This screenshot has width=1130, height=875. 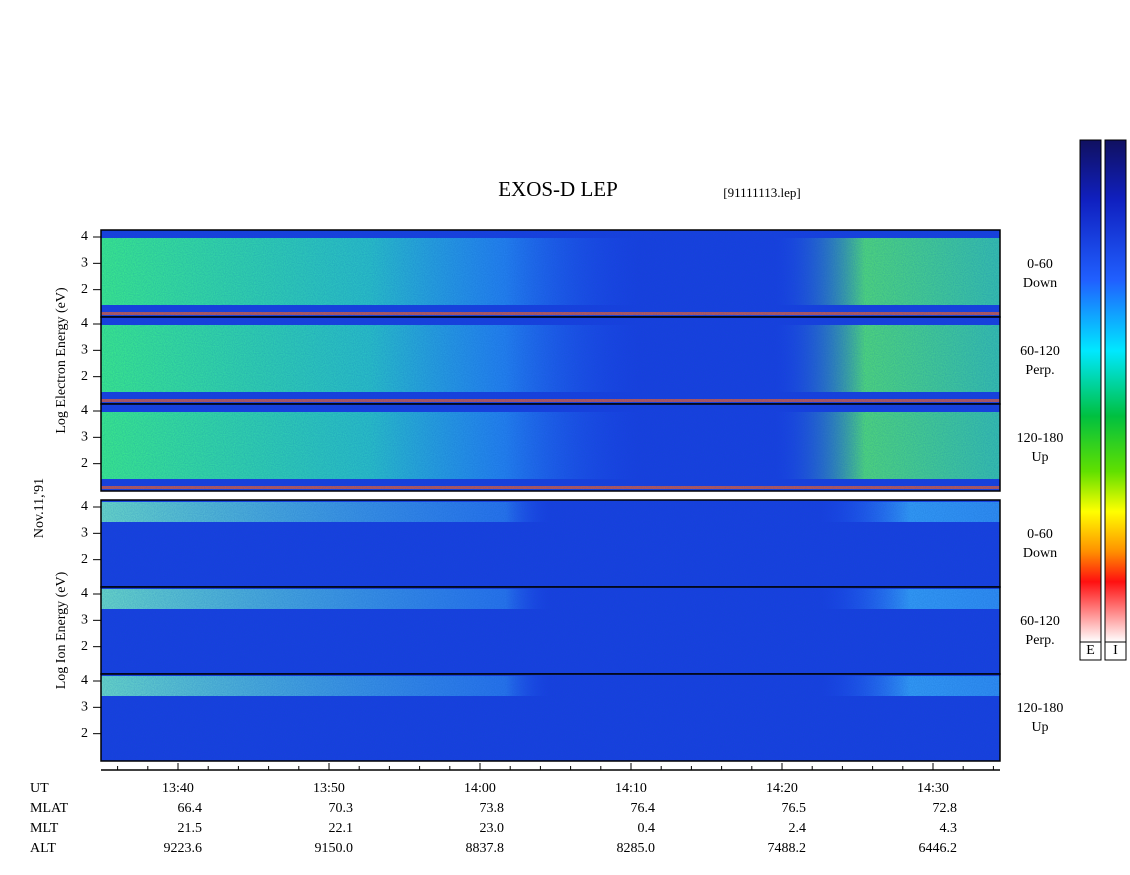 I want to click on orbit-value: 6446.2, so click(x=938, y=848).